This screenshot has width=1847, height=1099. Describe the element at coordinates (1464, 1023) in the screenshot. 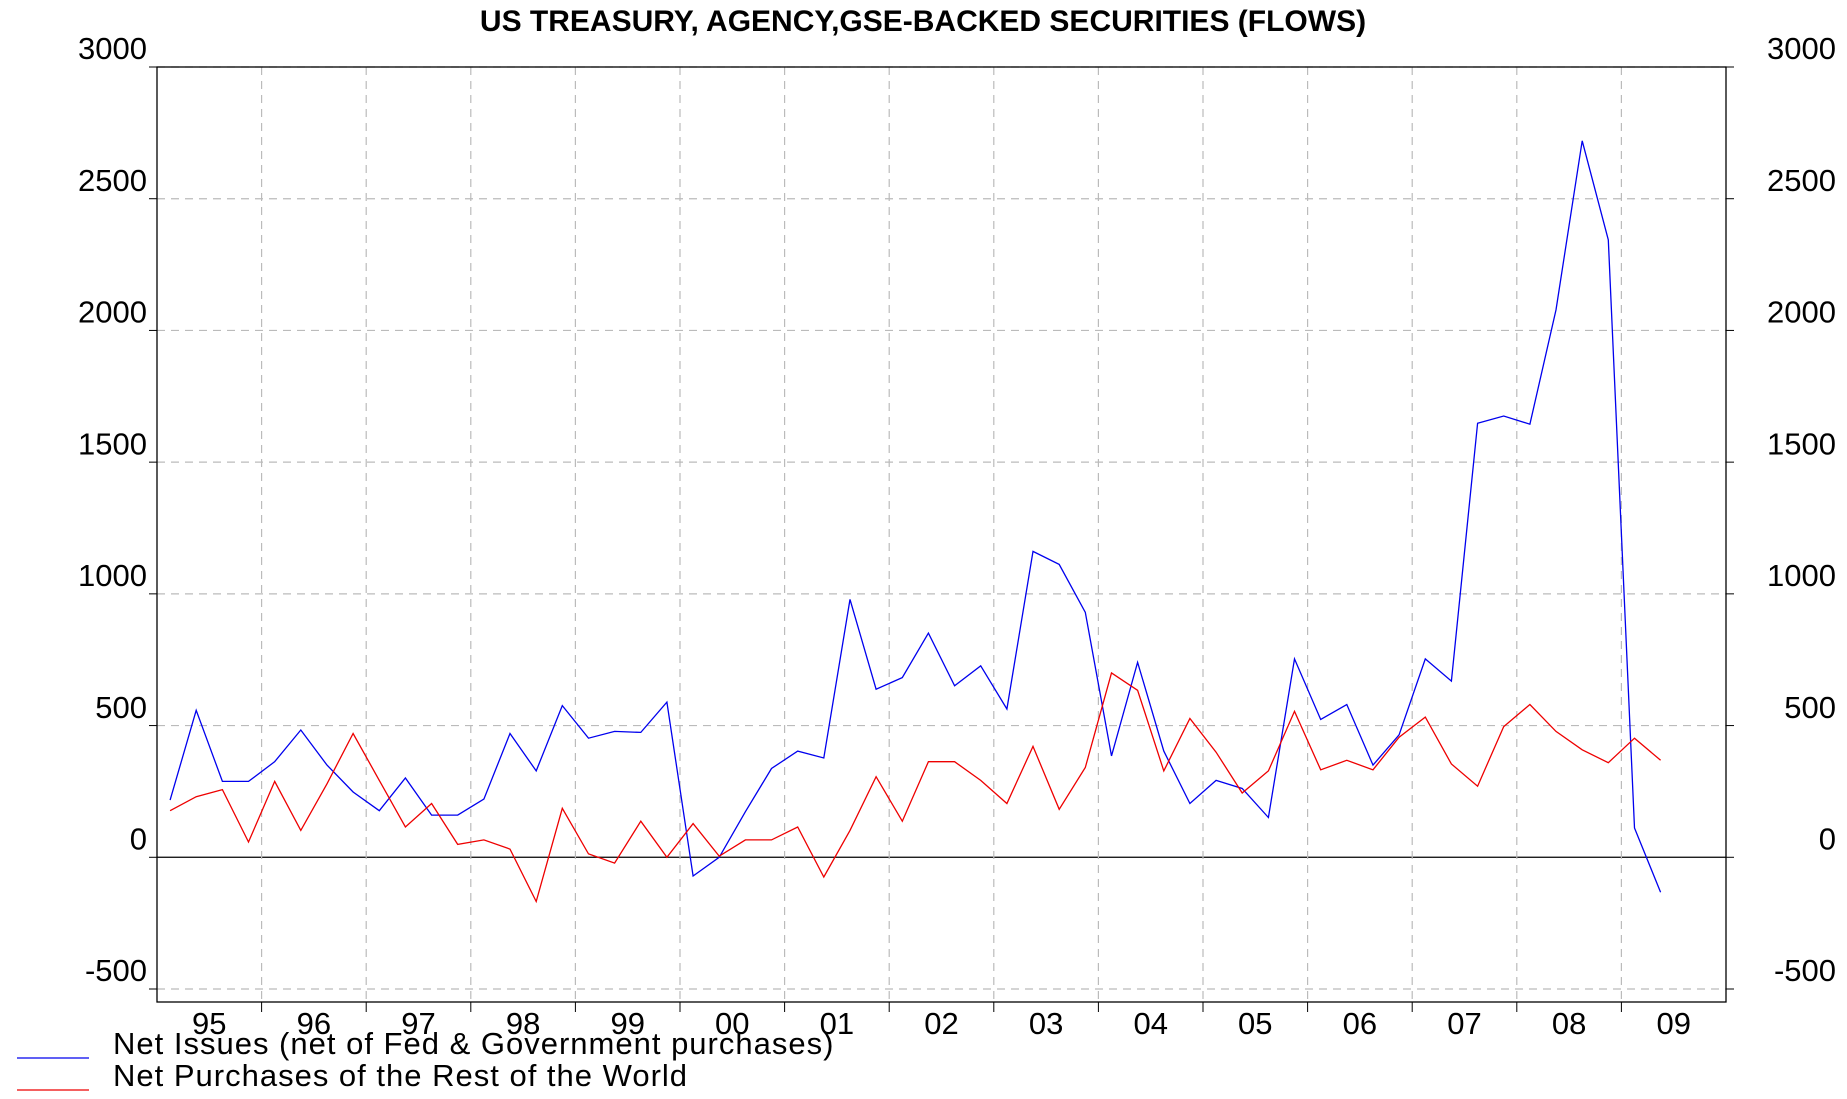

I see `x-tick-label: 07` at that location.